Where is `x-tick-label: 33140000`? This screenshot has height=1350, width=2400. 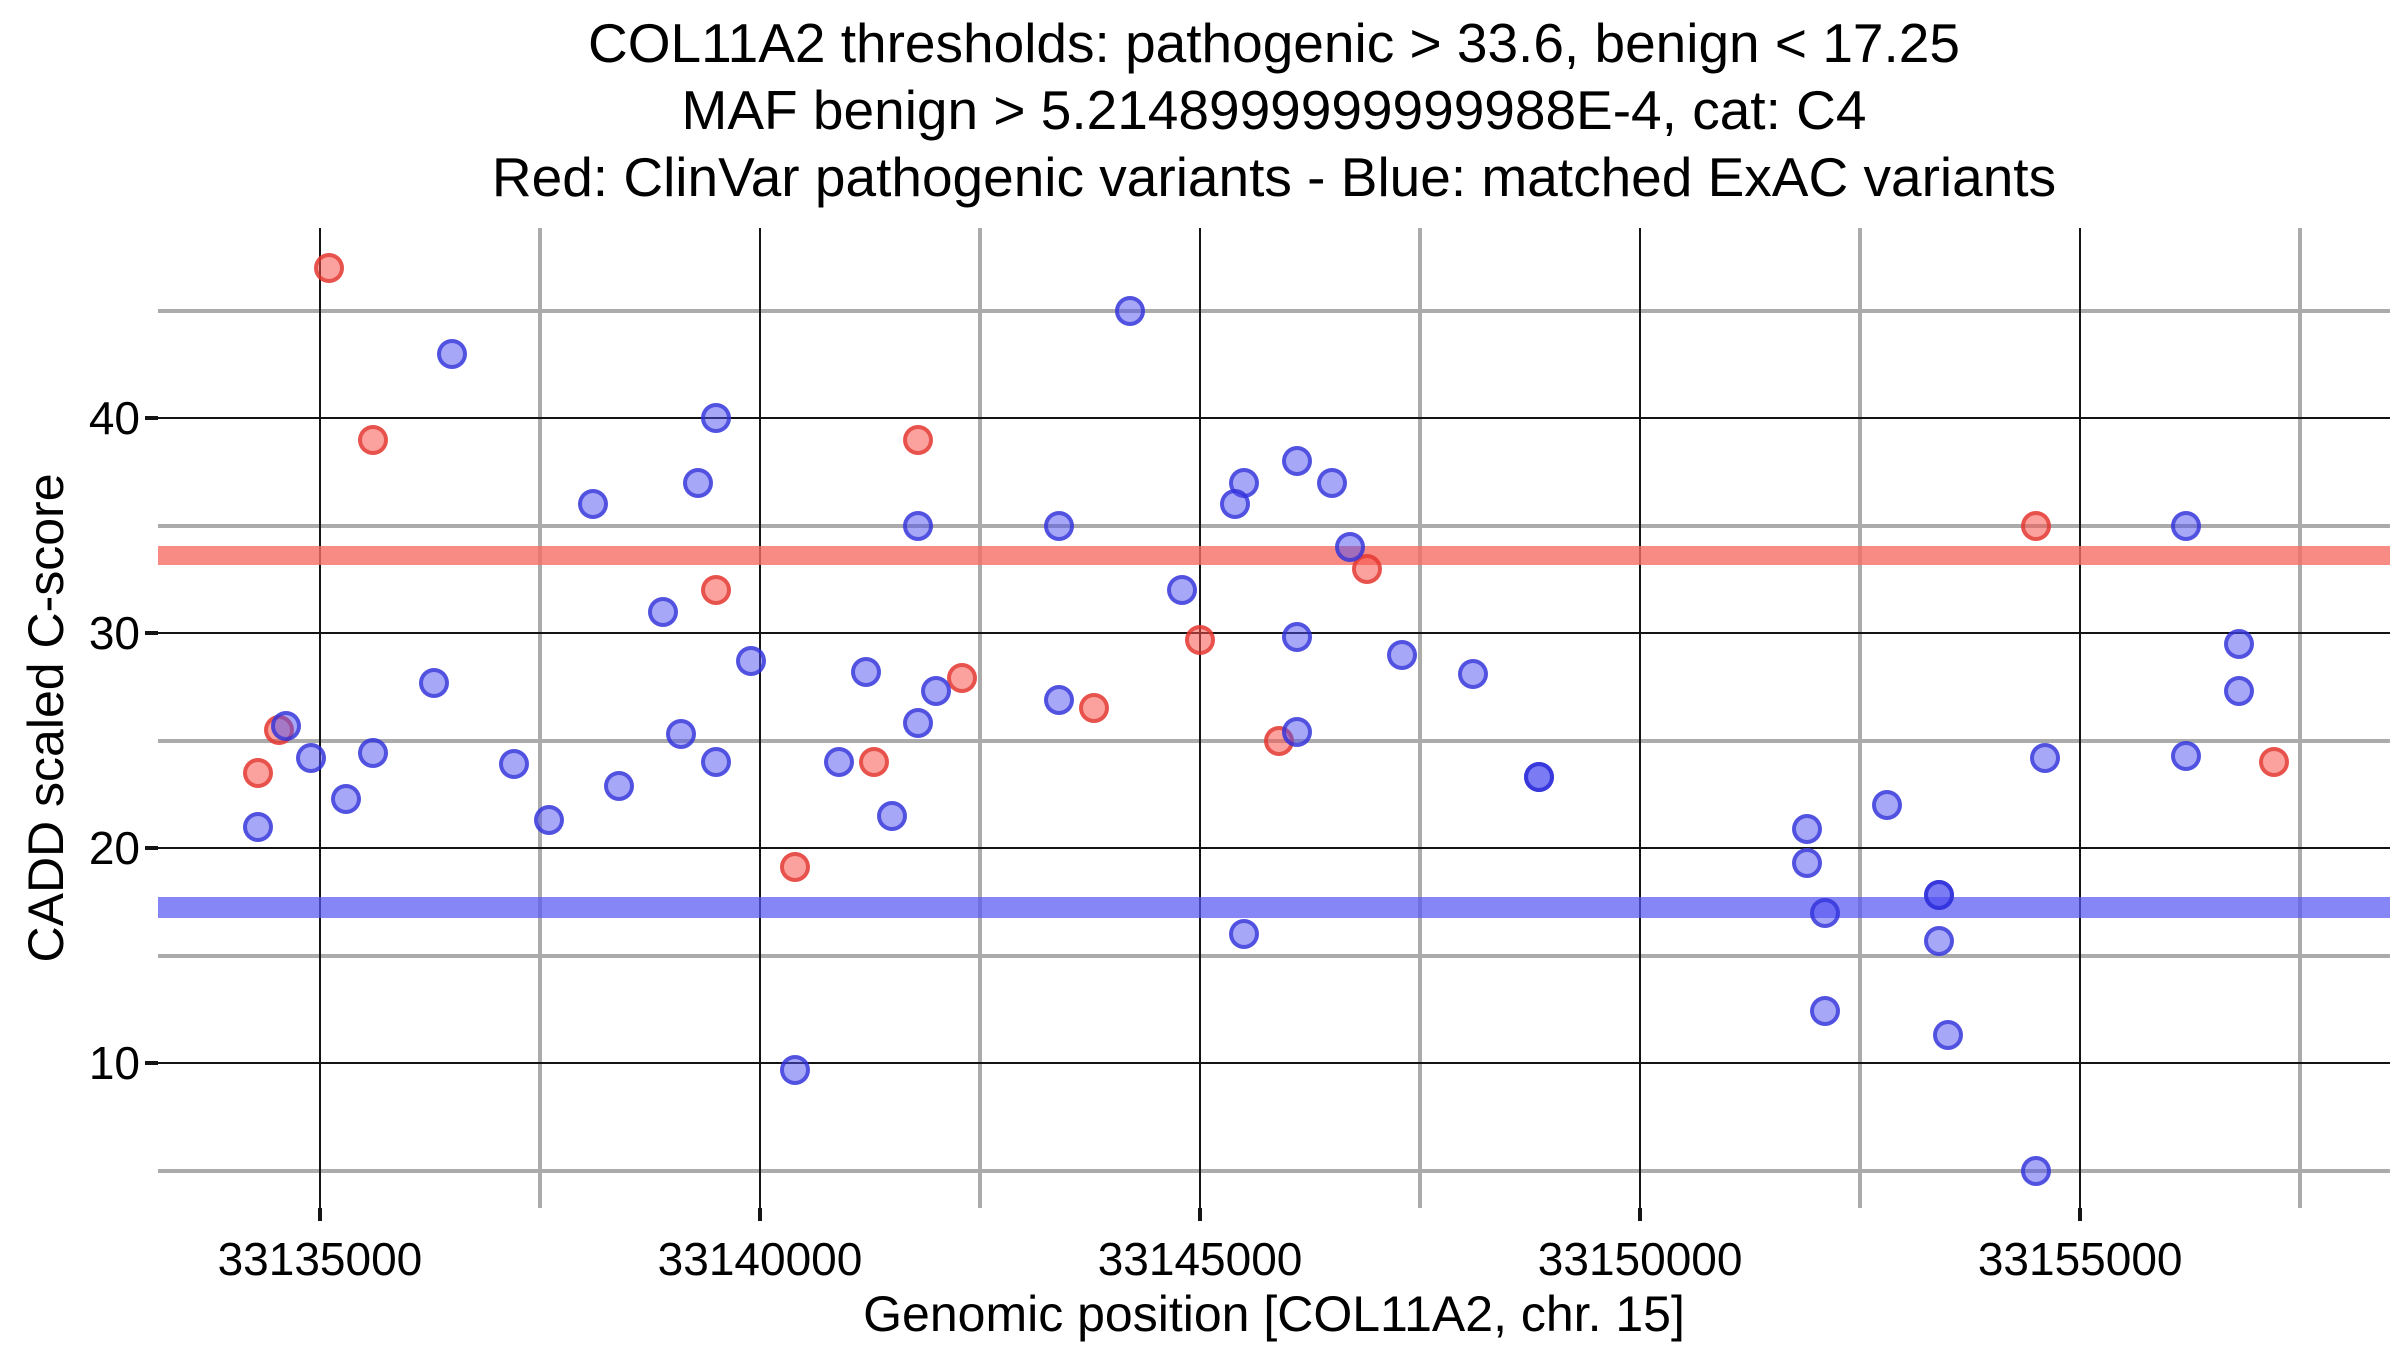
x-tick-label: 33140000 is located at coordinates (760, 1259).